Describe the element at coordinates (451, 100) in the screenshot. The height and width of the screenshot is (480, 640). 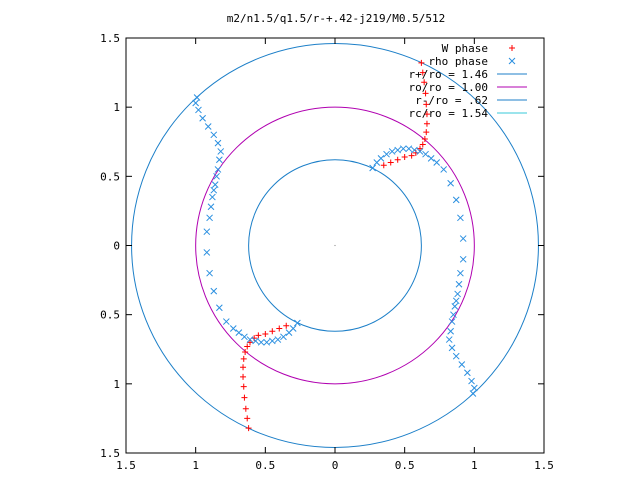
I see `legend-label: r-/ro = .62` at that location.